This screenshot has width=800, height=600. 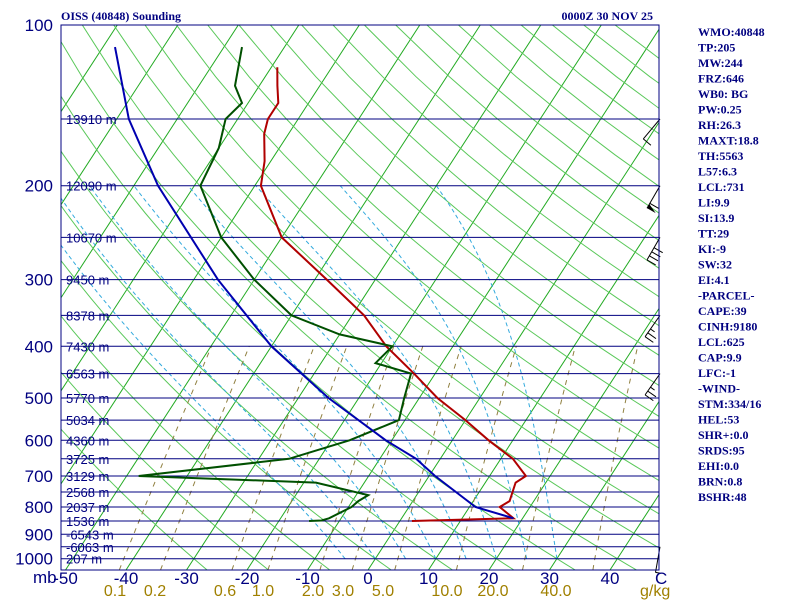 I want to click on height-level-label: 3129 m, so click(x=87, y=476).